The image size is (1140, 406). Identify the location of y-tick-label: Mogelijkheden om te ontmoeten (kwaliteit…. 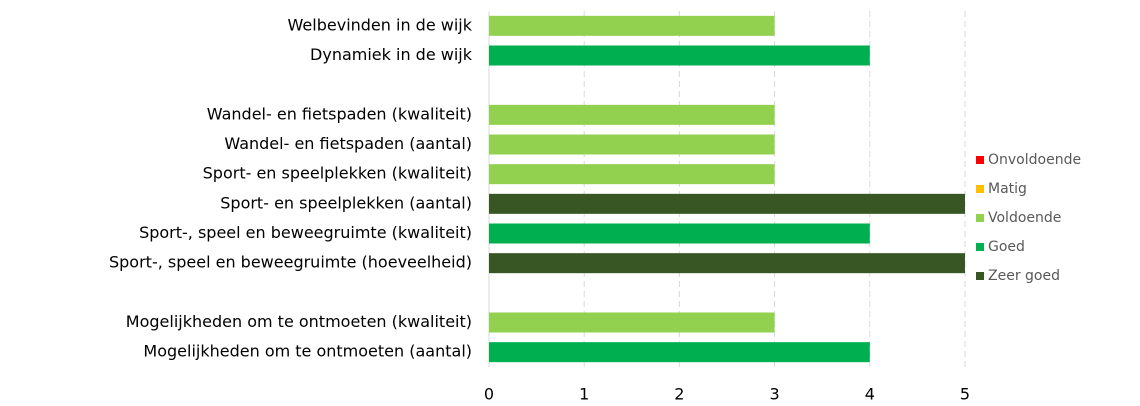
(299, 321).